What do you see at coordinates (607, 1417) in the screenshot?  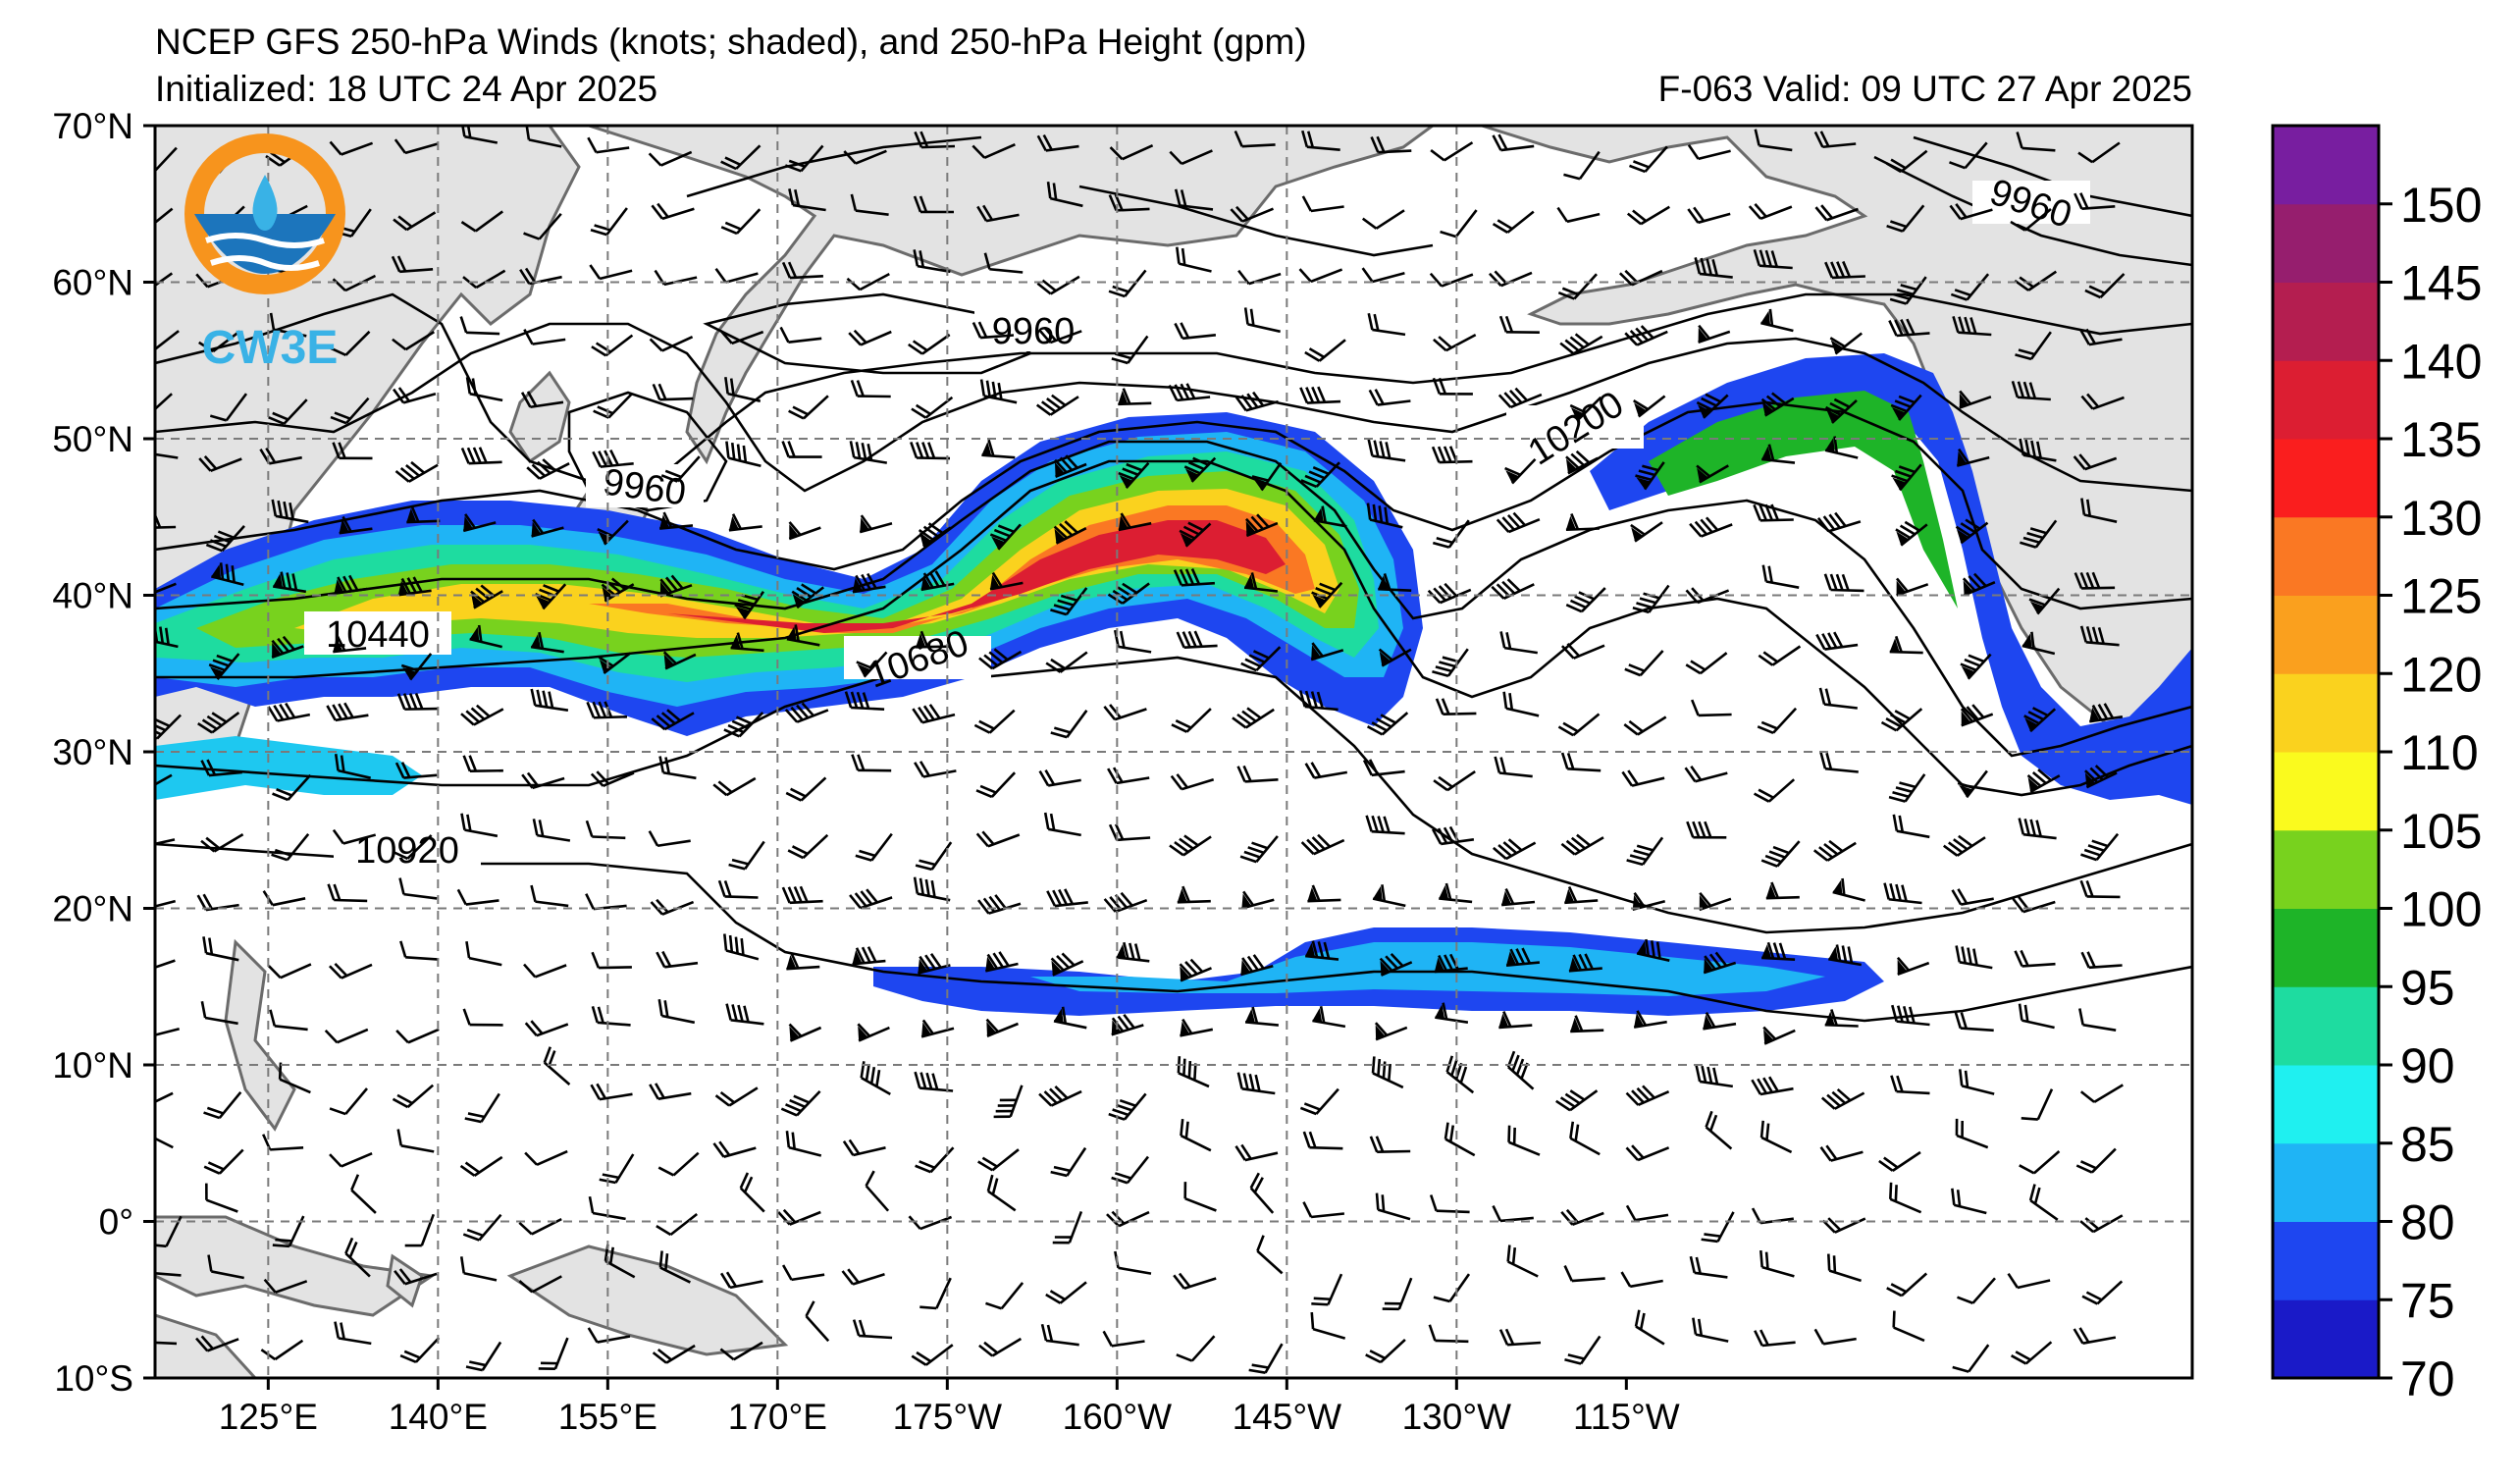 I see `lon-label: 155°E` at bounding box center [607, 1417].